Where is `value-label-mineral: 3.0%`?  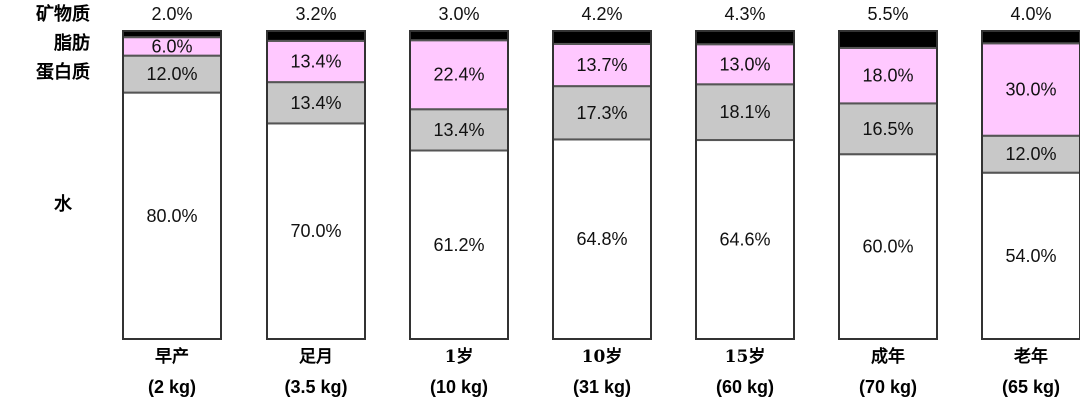
value-label-mineral: 3.0% is located at coordinates (458, 14).